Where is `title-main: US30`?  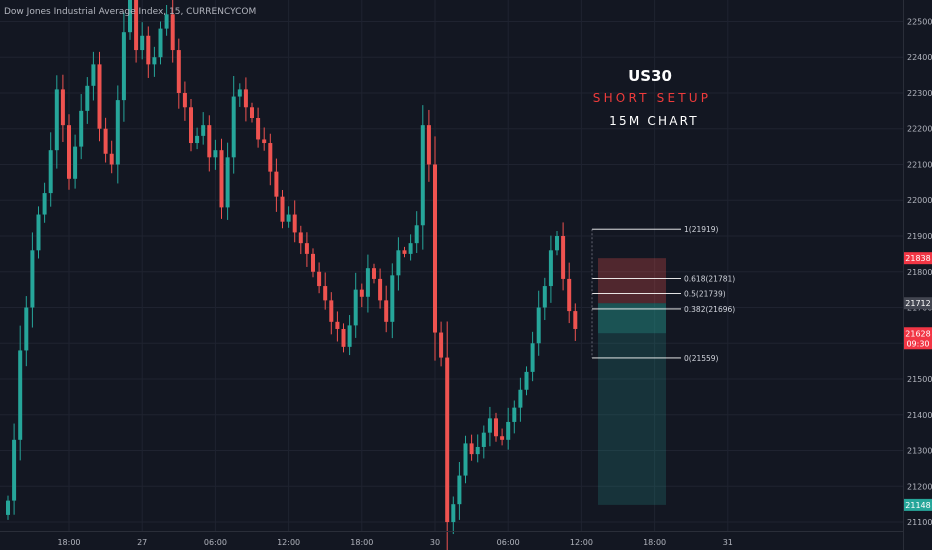
title-main: US30 is located at coordinates (650, 76).